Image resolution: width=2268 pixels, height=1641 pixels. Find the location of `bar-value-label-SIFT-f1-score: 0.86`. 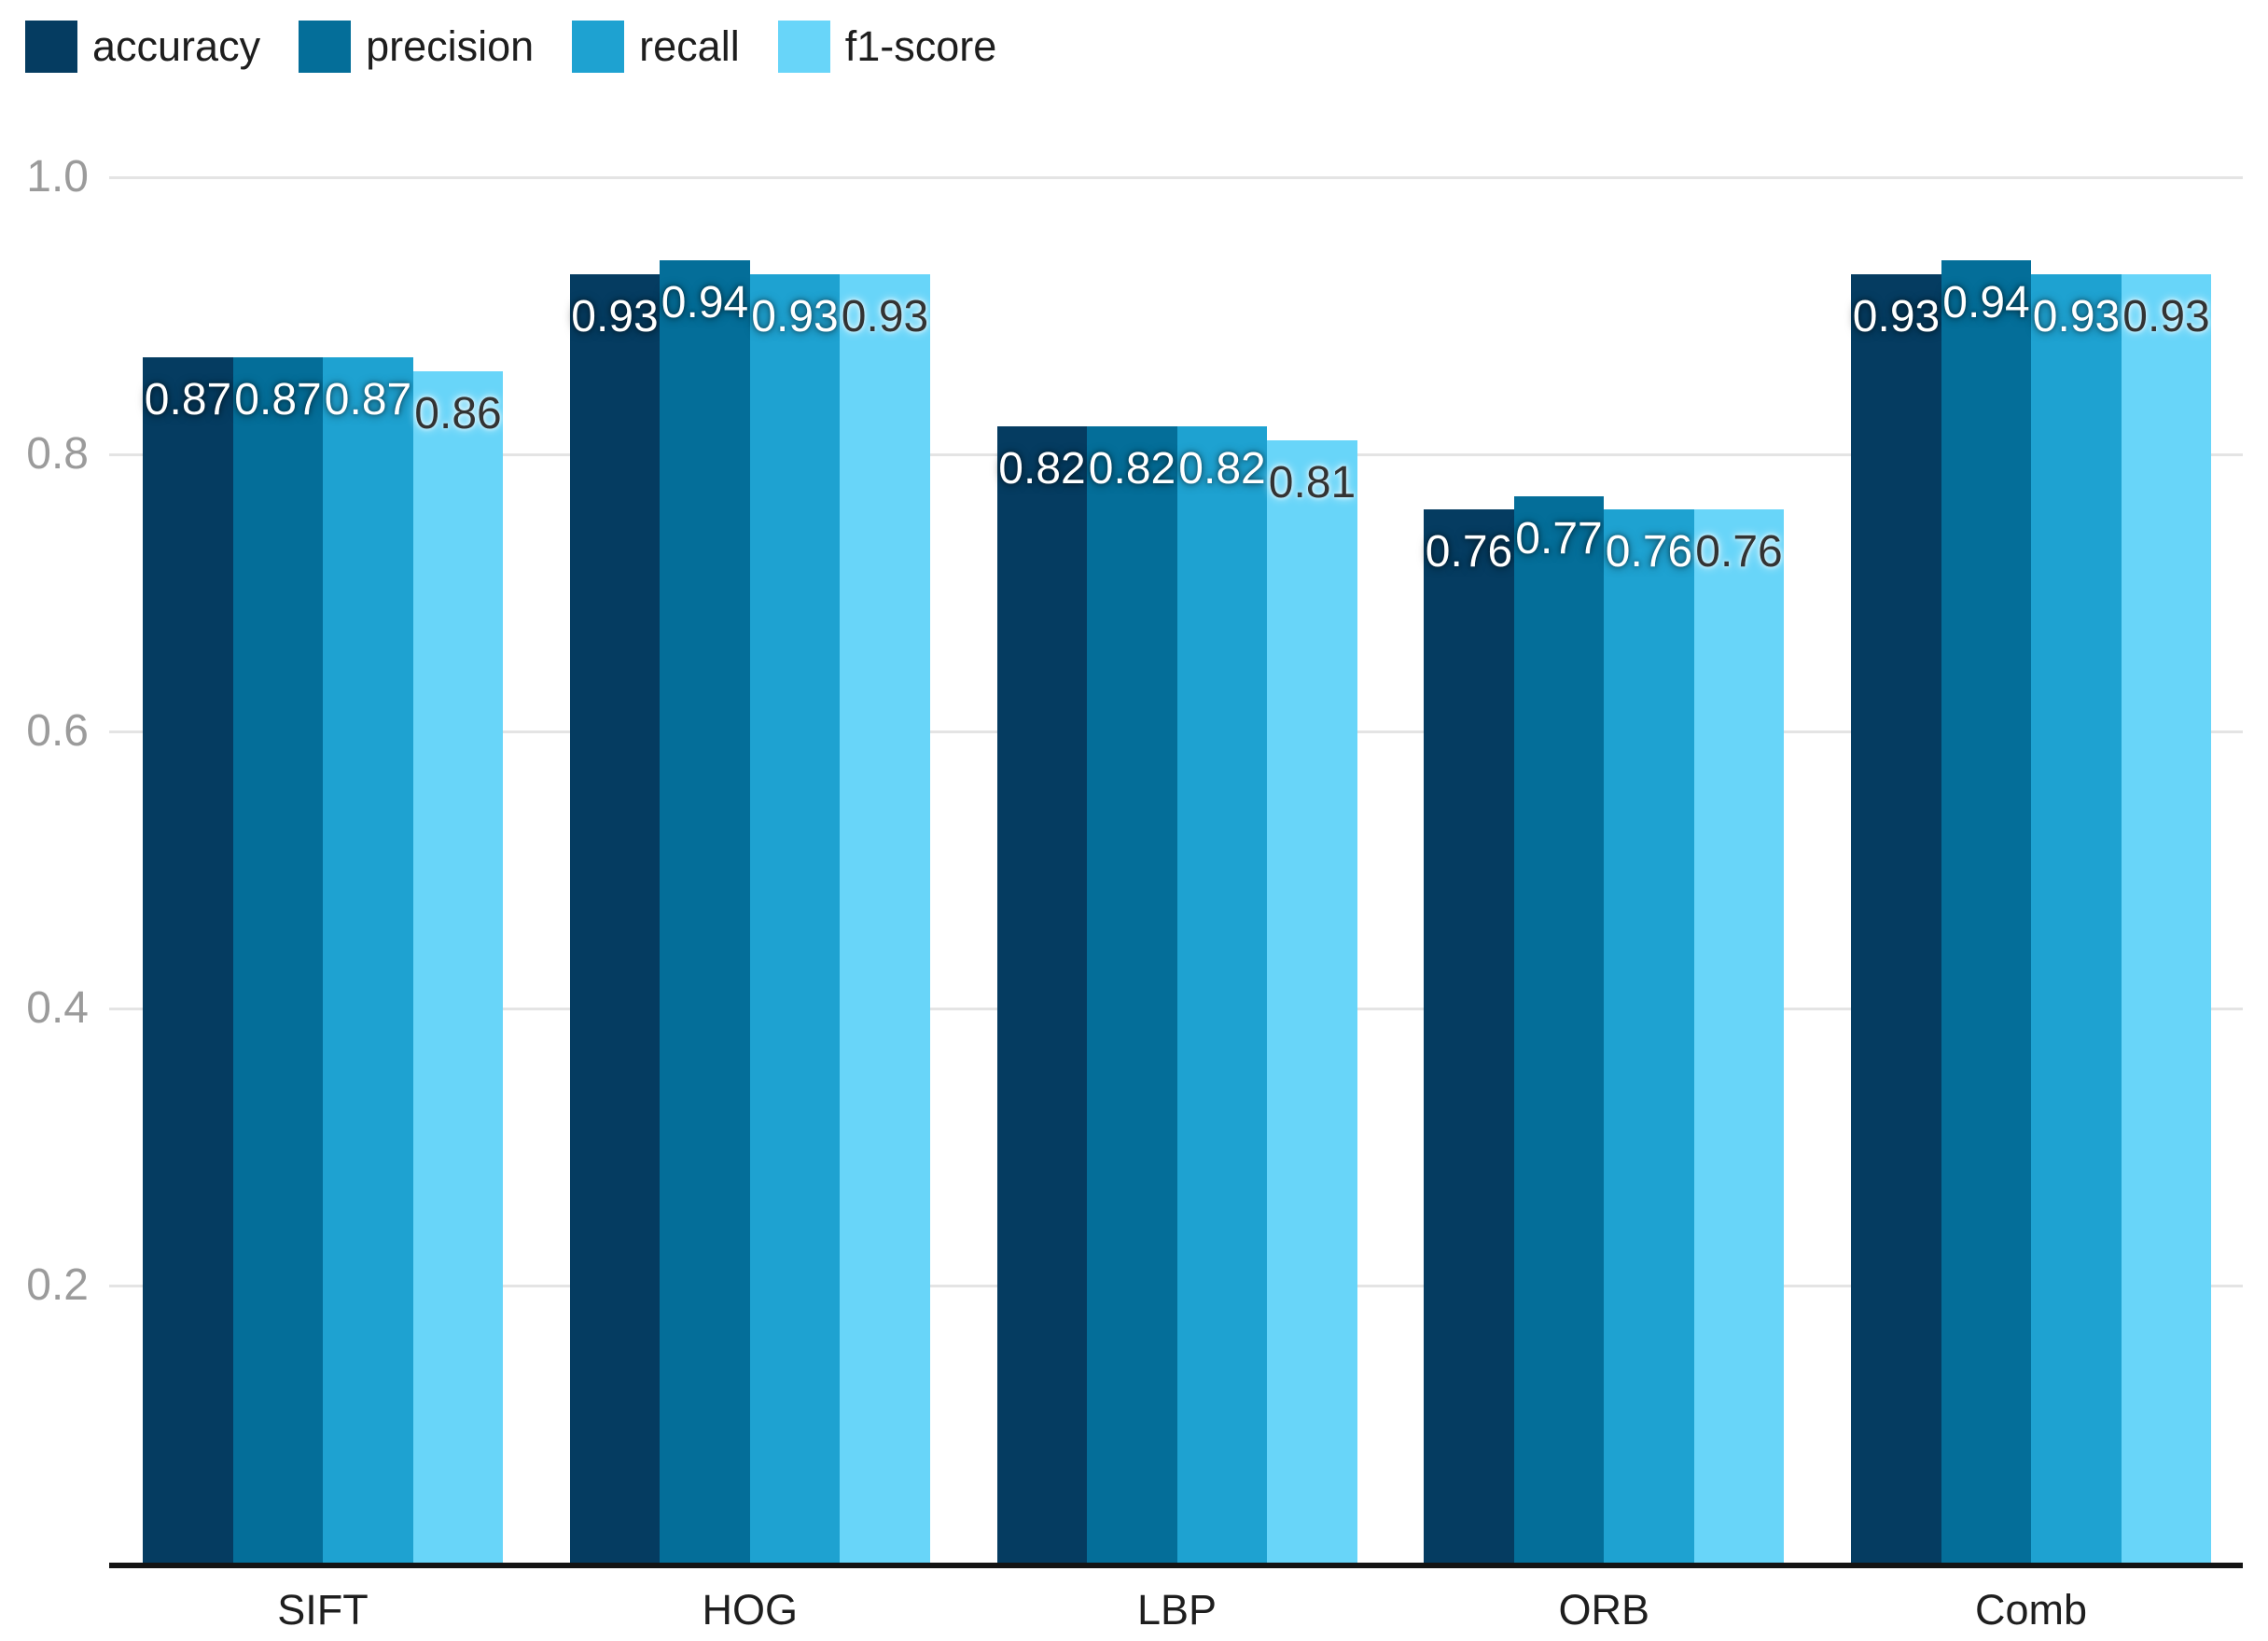

bar-value-label-SIFT-f1-score: 0.86 is located at coordinates (458, 413).